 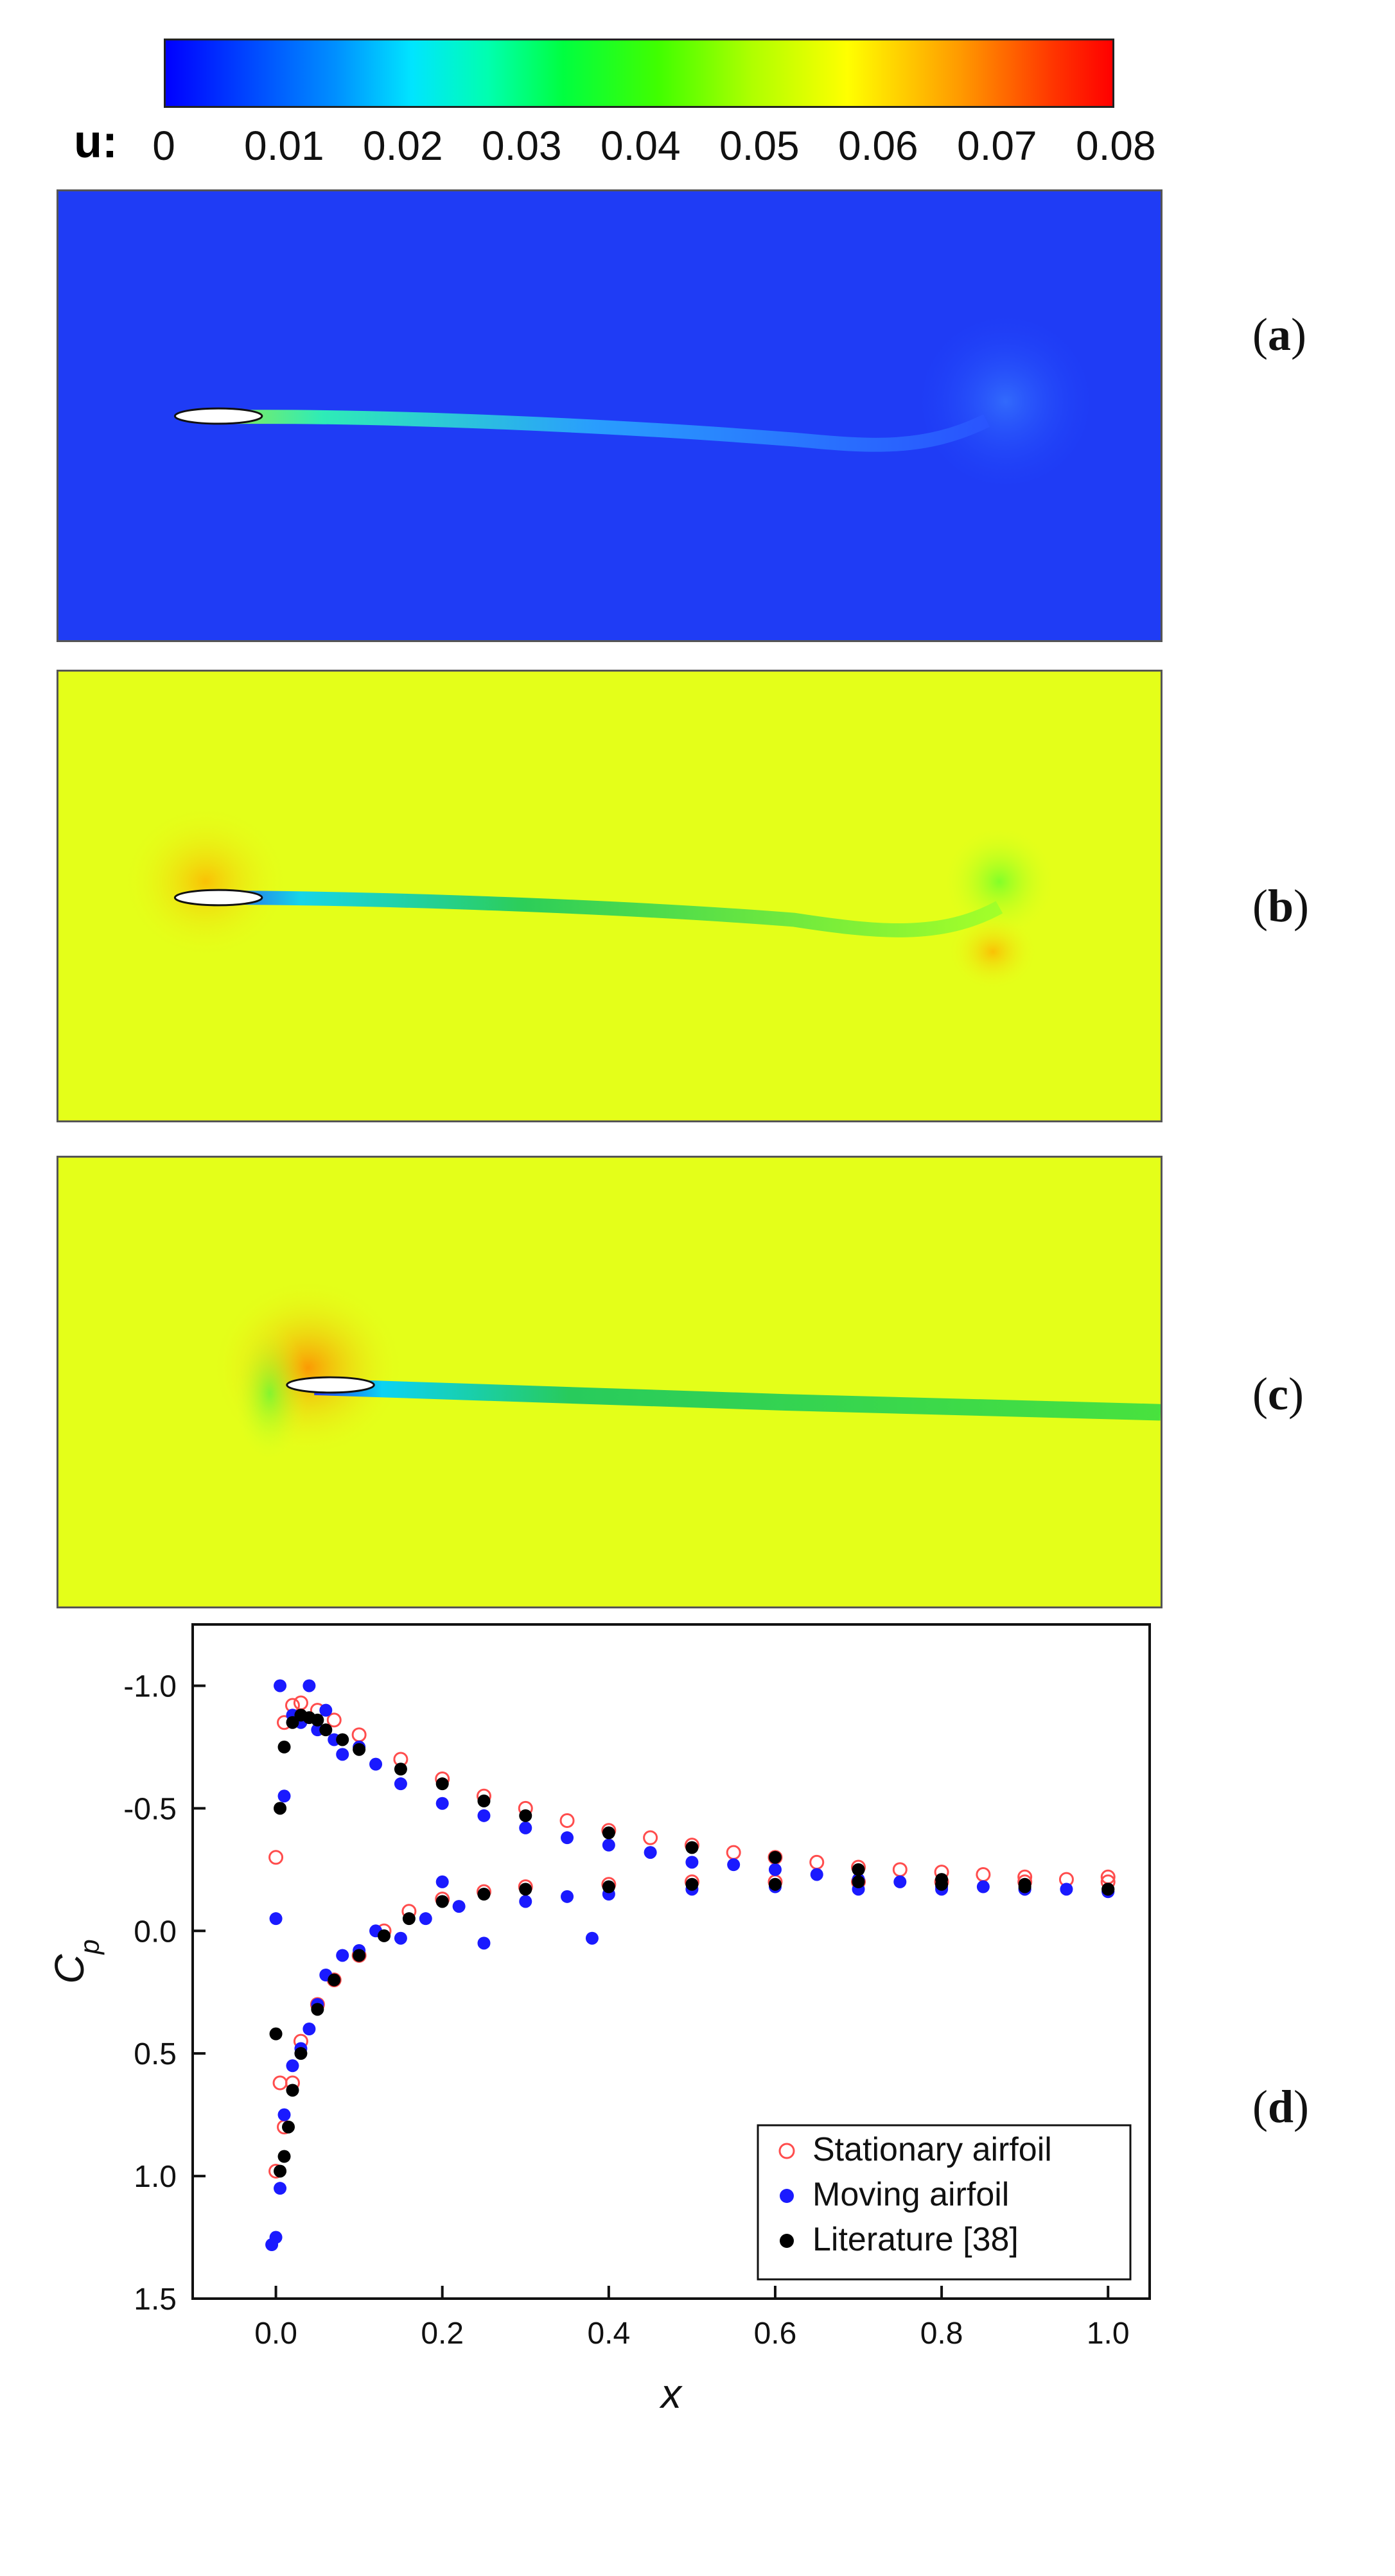 What do you see at coordinates (1278, 1394) in the screenshot?
I see `panel-label-c: (c)` at bounding box center [1278, 1394].